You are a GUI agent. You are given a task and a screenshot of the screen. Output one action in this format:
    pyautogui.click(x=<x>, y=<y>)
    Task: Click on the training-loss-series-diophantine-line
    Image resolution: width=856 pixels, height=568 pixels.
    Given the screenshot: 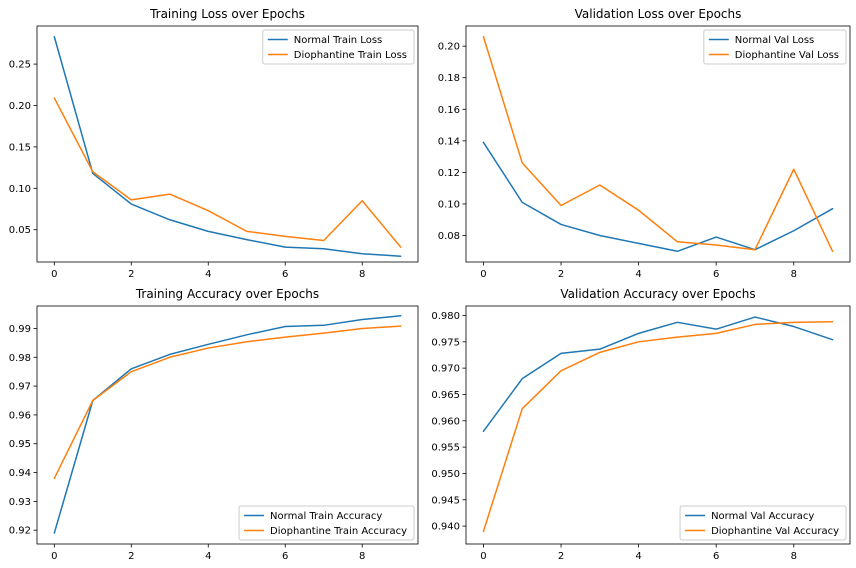 What is the action you would take?
    pyautogui.click(x=227, y=172)
    